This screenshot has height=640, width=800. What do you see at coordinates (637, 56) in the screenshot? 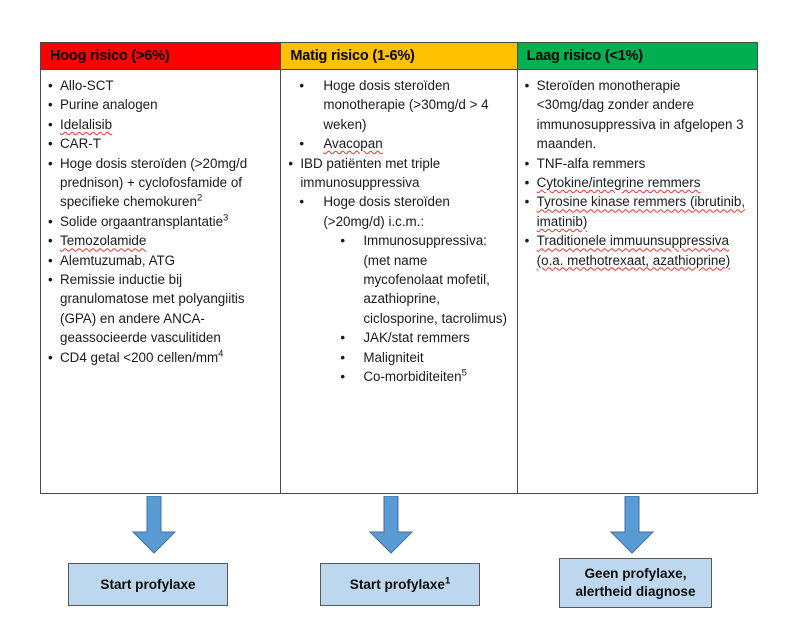
I see `column-header-low-risk: Laag risico (<1%)` at bounding box center [637, 56].